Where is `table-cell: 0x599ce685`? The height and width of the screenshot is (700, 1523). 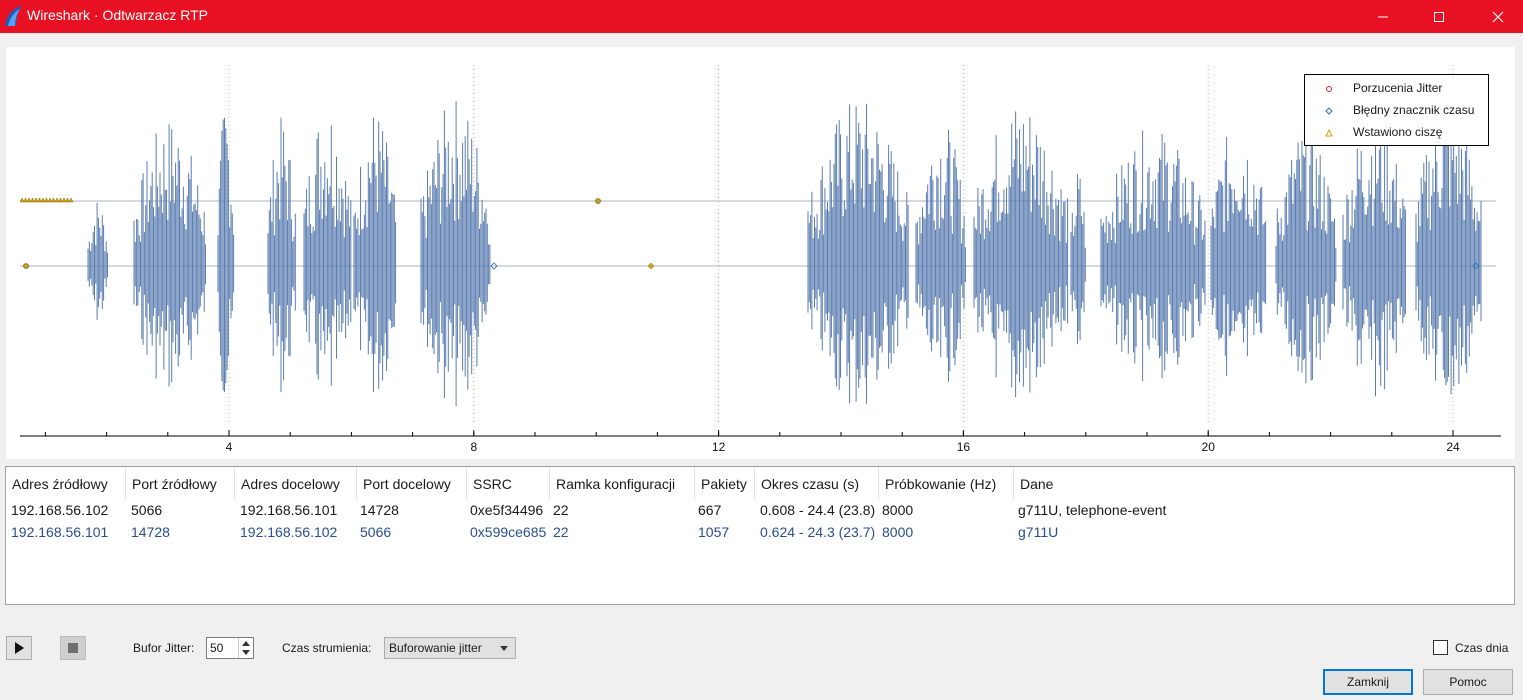 table-cell: 0x599ce685 is located at coordinates (508, 532).